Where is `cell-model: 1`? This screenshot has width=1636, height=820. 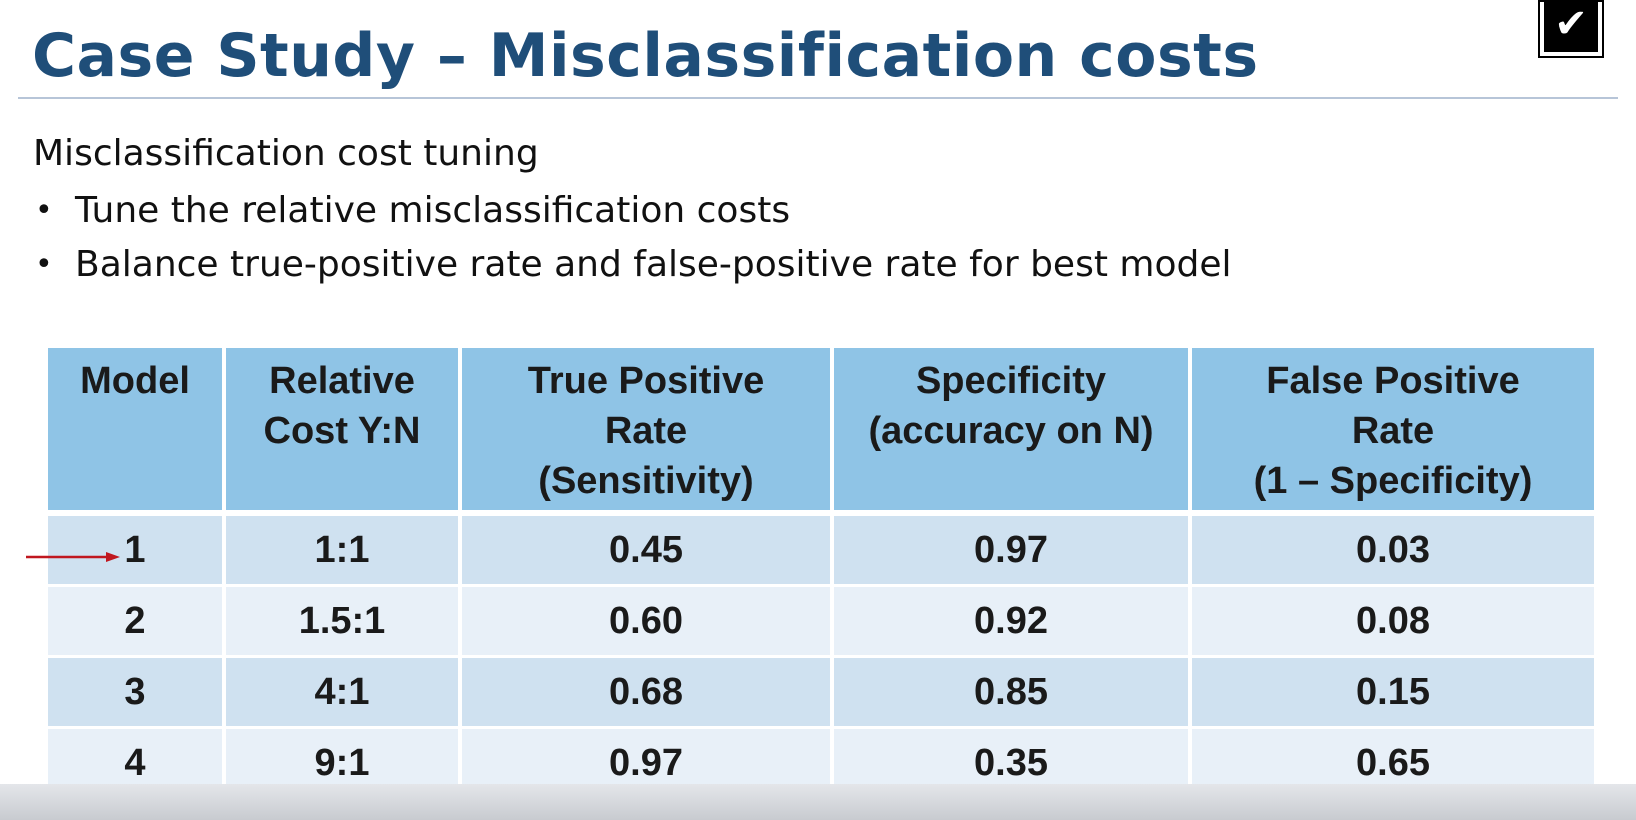 cell-model: 1 is located at coordinates (137, 551).